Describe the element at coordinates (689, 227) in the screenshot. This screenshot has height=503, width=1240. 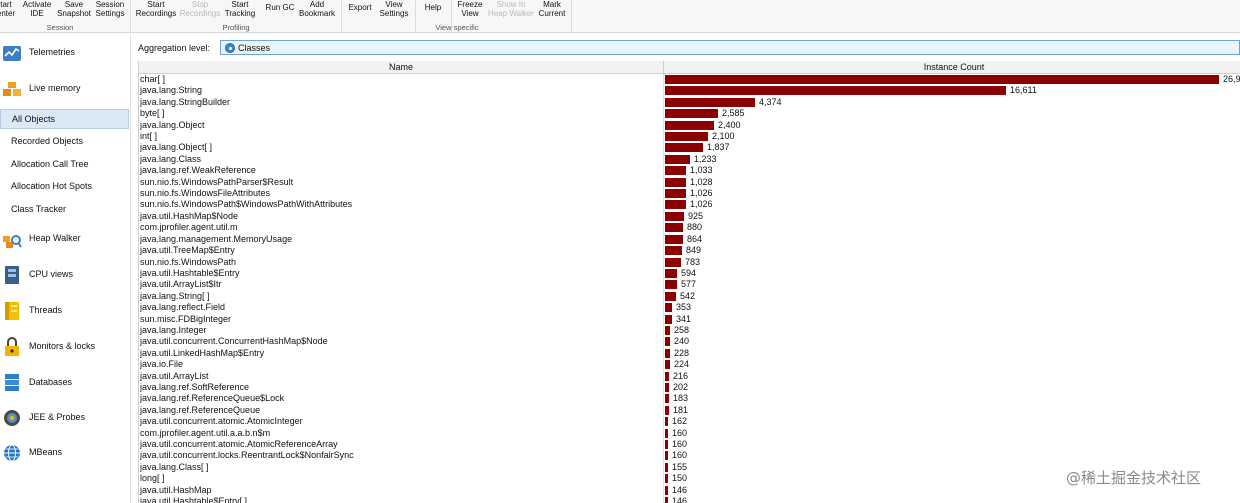
I see `table-row: com.jprofiler.agent.util.m 880` at that location.